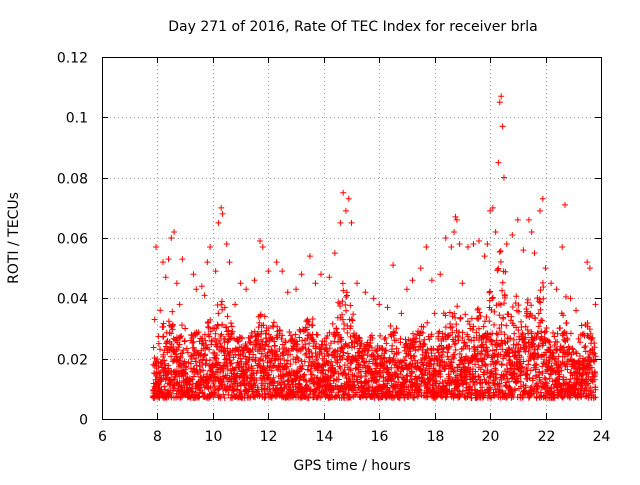 This screenshot has width=640, height=485. Describe the element at coordinates (380, 437) in the screenshot. I see `x-tick-label: 16` at that location.